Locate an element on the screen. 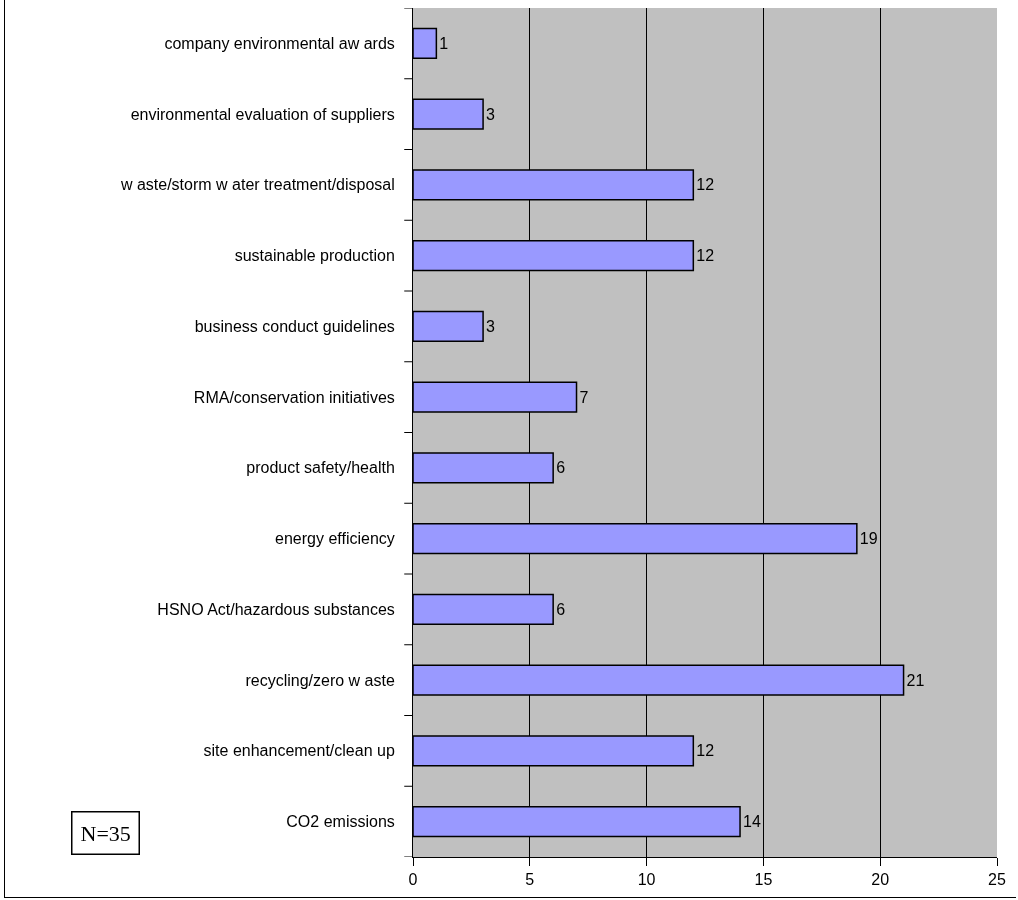 The height and width of the screenshot is (900, 1018). y-tick-label: w aste/storm w ater treatment/disposal is located at coordinates (257, 185).